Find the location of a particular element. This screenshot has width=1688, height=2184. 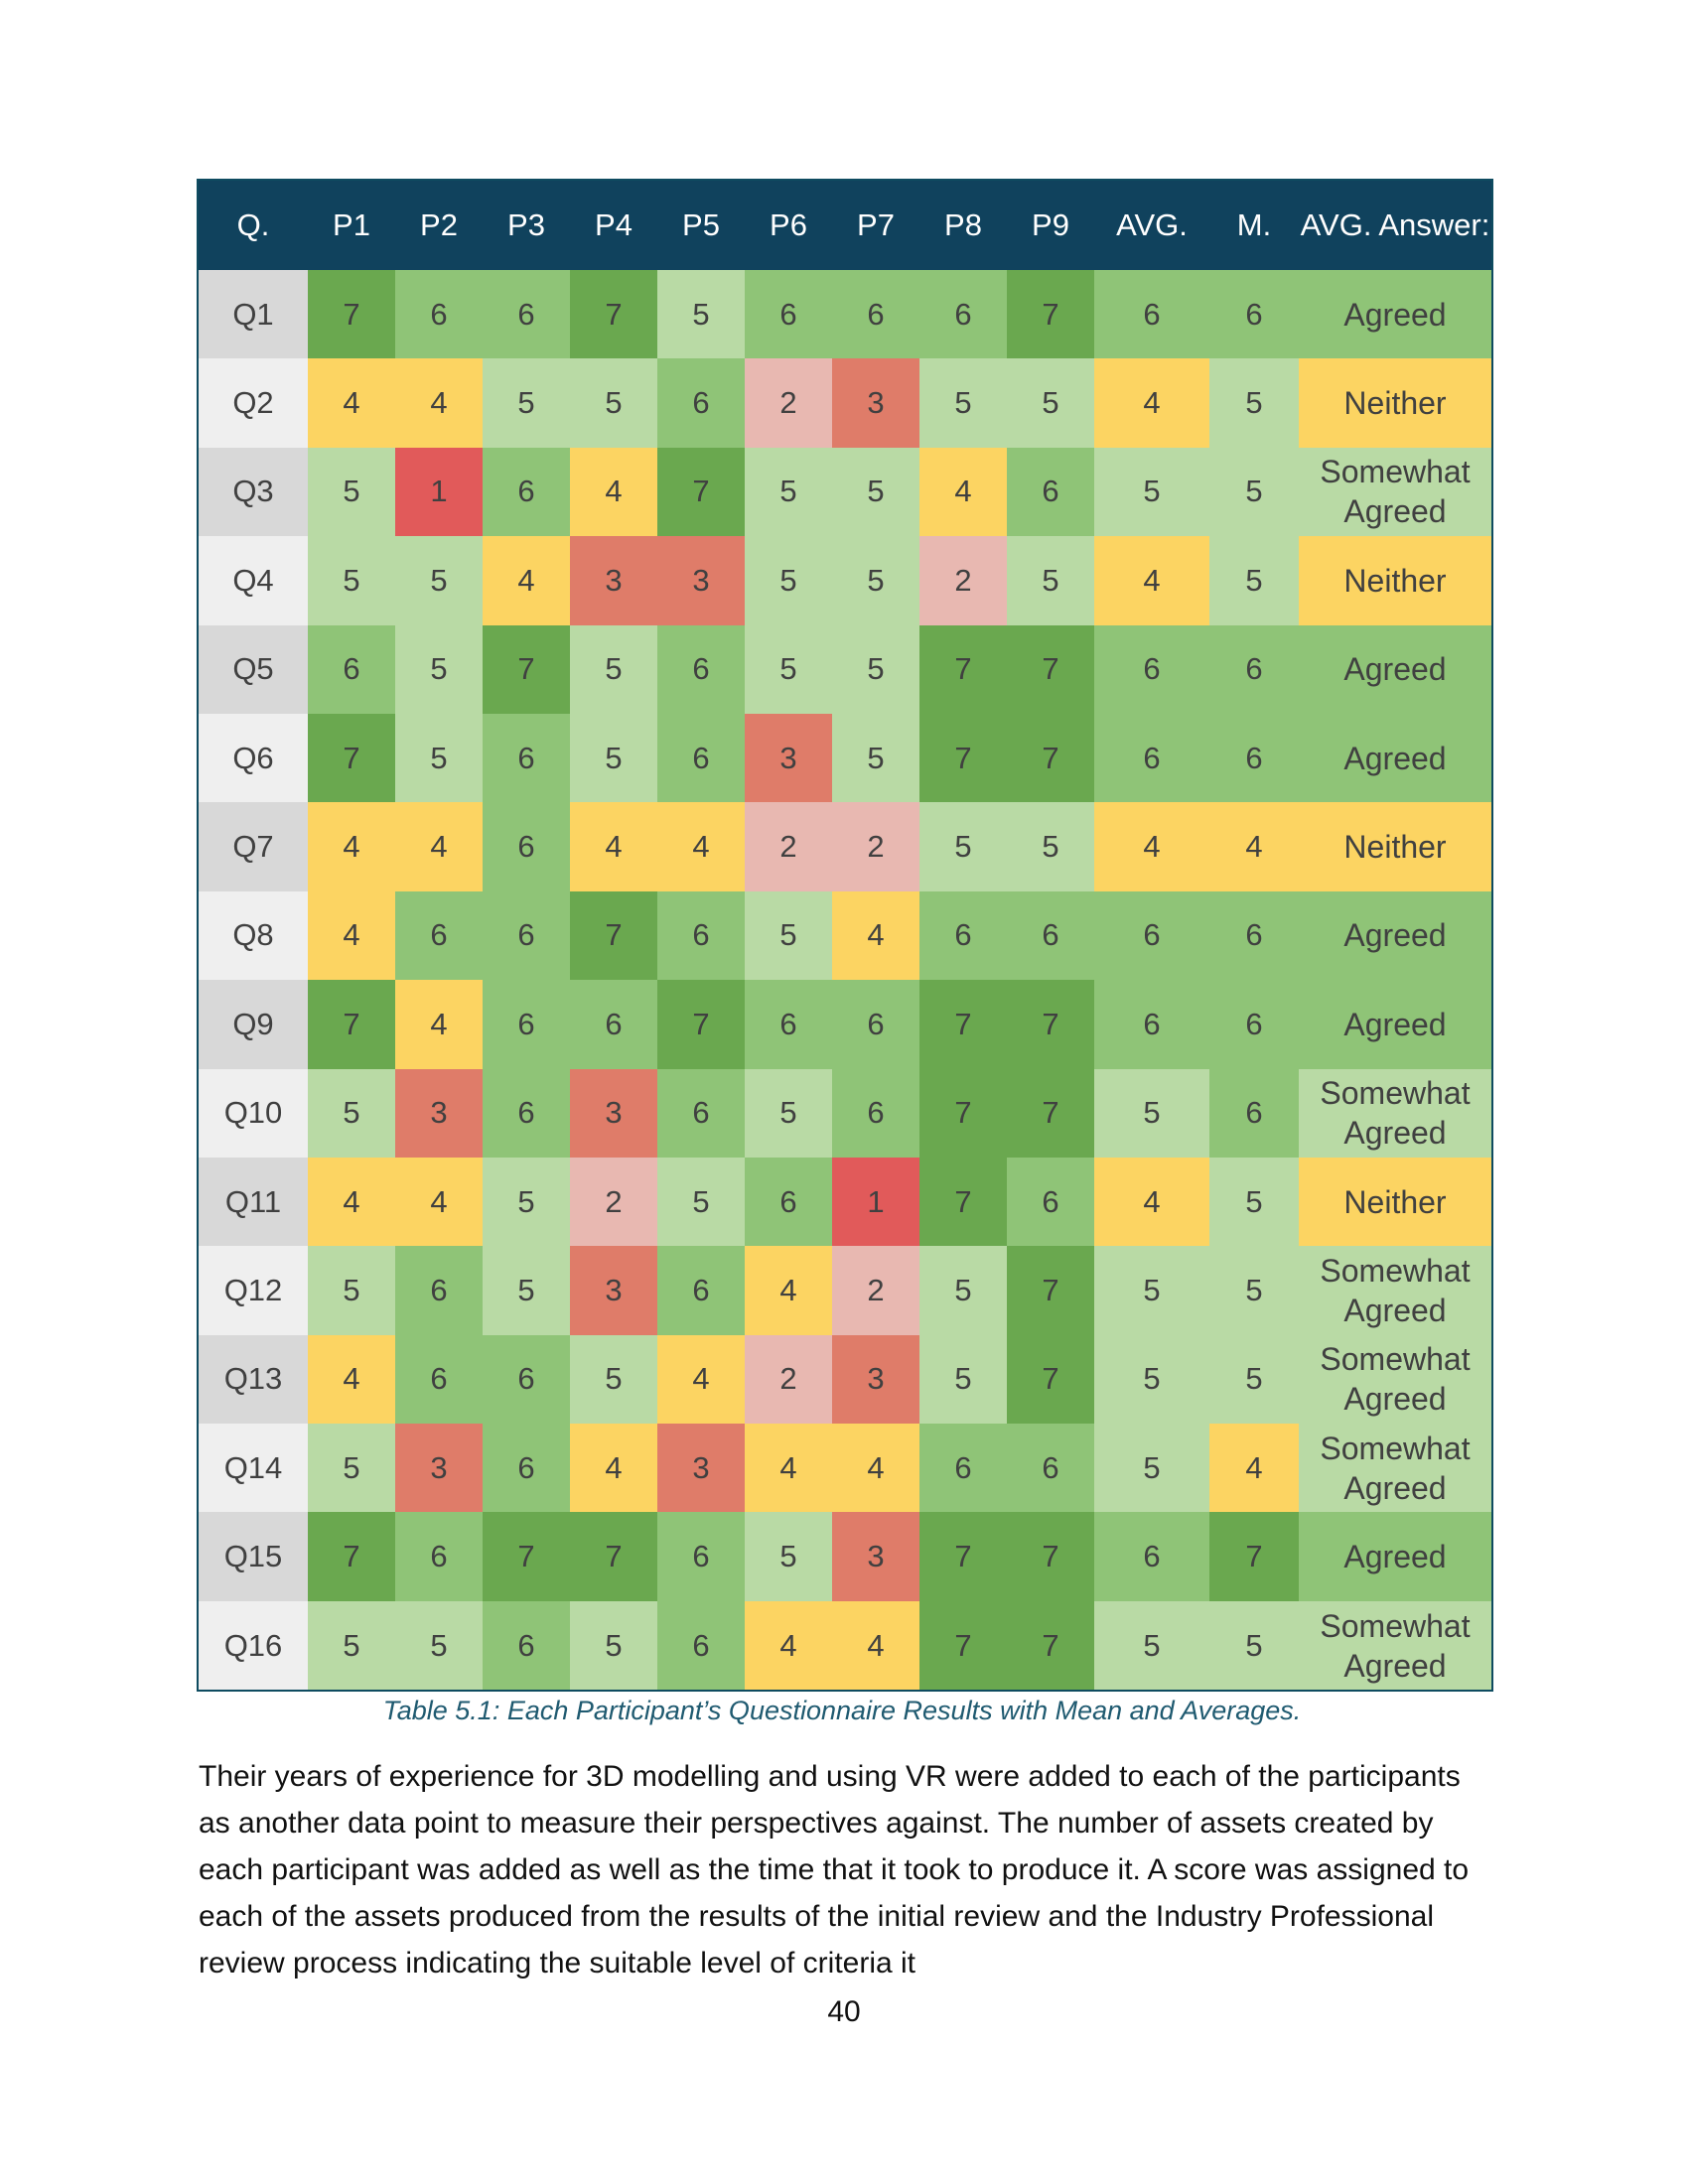

median-cell: 4 is located at coordinates (1254, 1468).